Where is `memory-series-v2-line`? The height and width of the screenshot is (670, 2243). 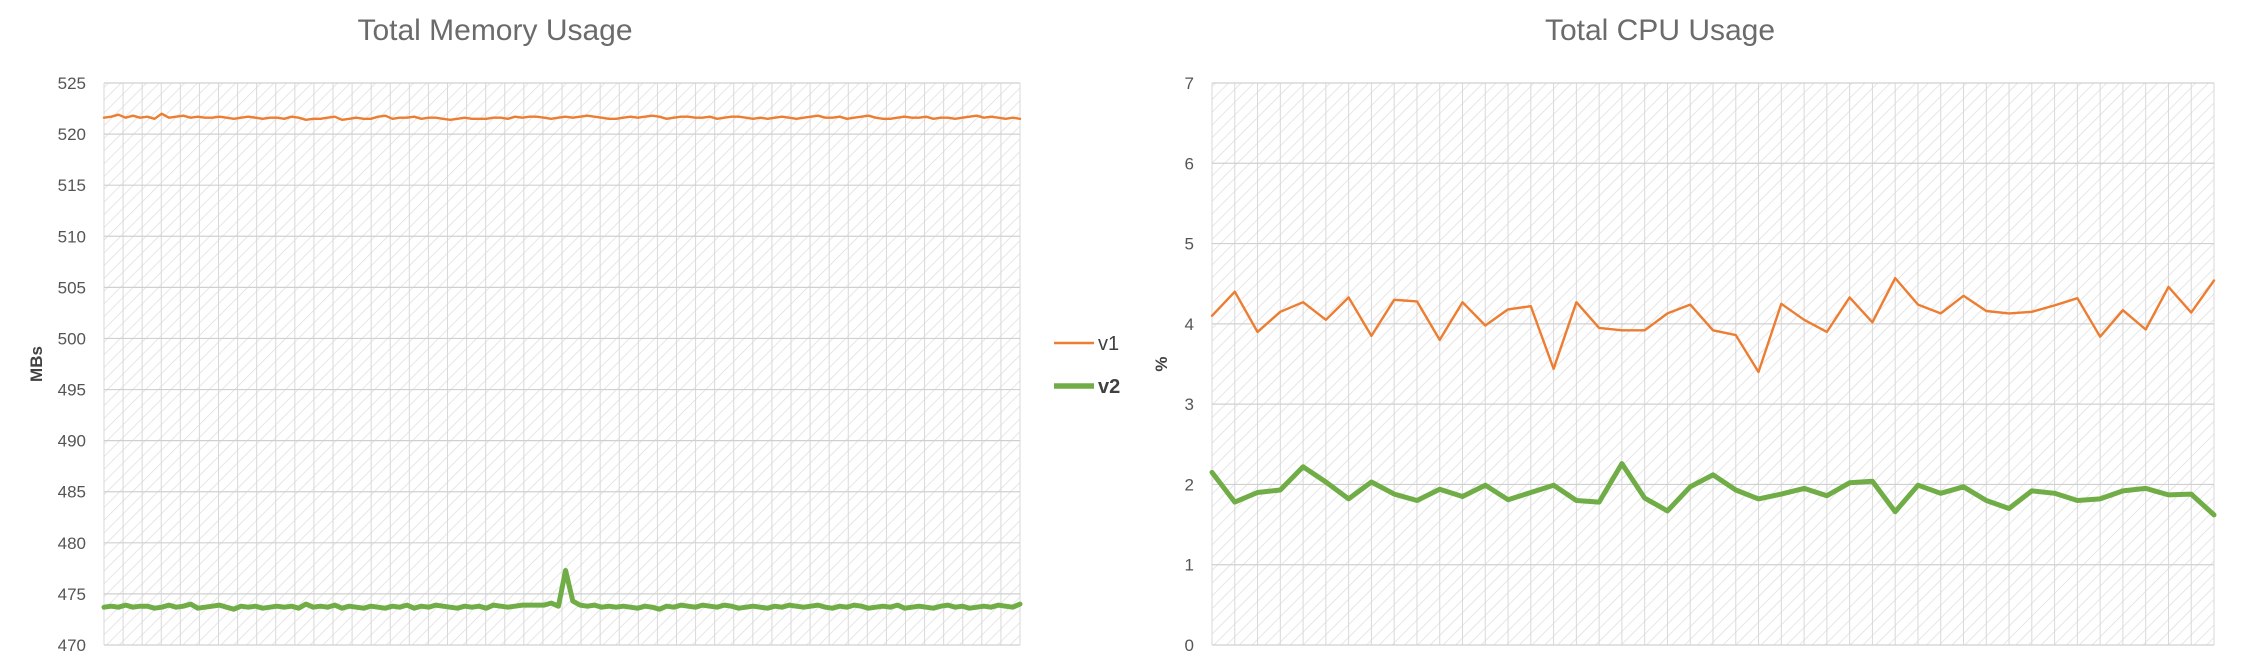
memory-series-v2-line is located at coordinates (562, 589).